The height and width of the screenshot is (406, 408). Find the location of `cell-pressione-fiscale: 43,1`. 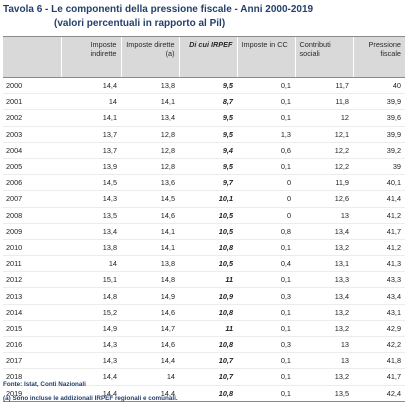

cell-pressione-fiscale: 43,1 is located at coordinates (379, 312).